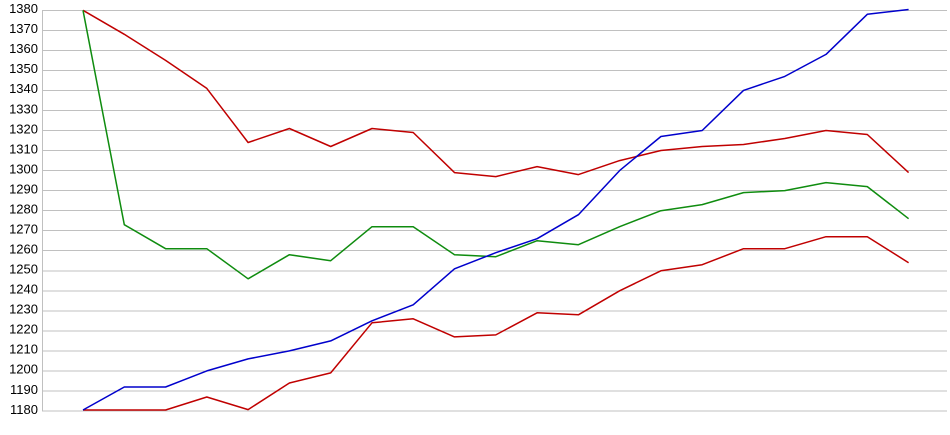  What do you see at coordinates (23, 188) in the screenshot?
I see `svg-text: 1290` at bounding box center [23, 188].